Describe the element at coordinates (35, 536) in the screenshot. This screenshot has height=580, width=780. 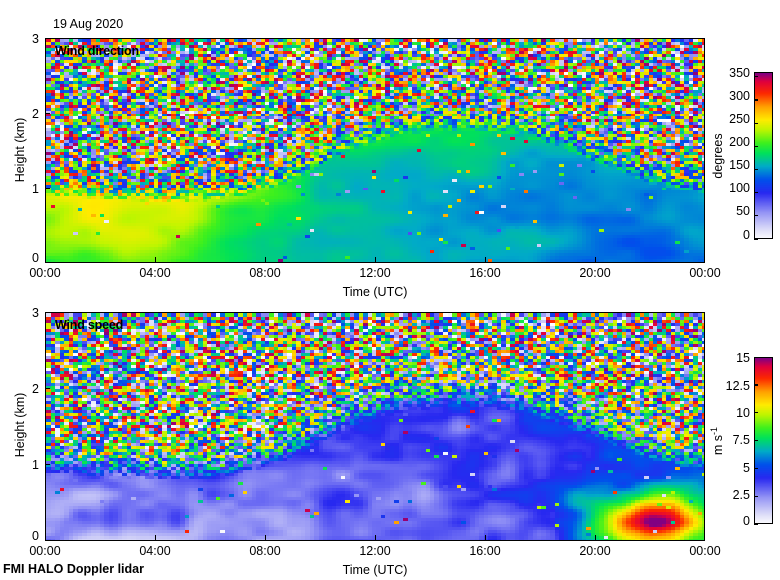
I see `ytick-label-ws-0: 0` at that location.